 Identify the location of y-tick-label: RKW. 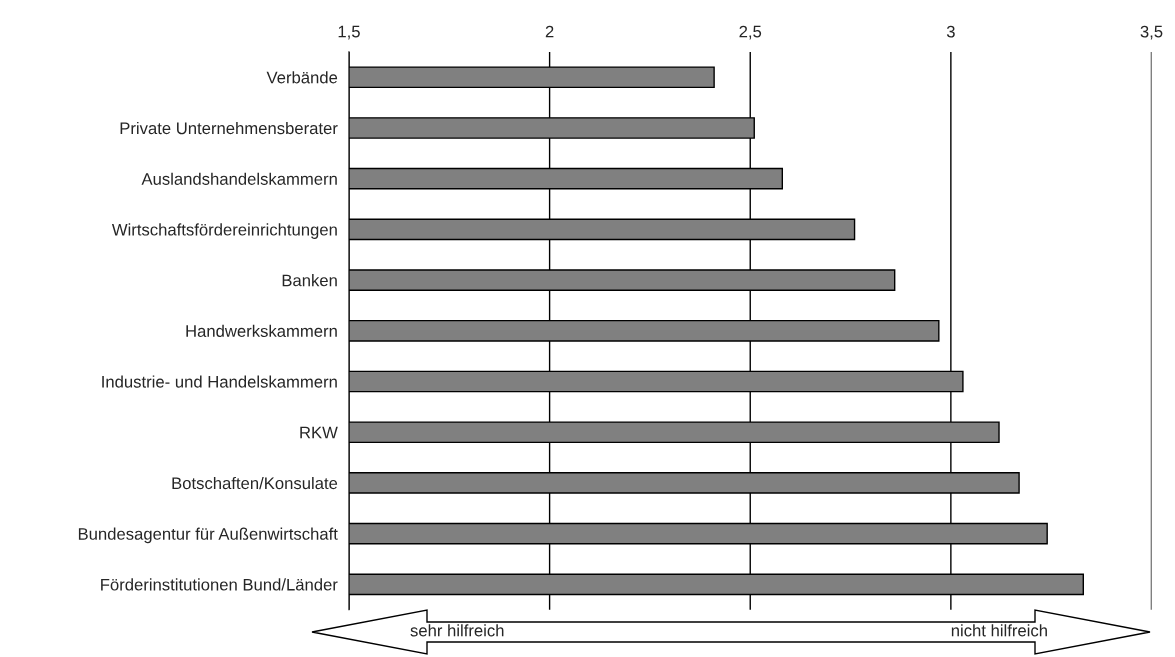
(319, 432).